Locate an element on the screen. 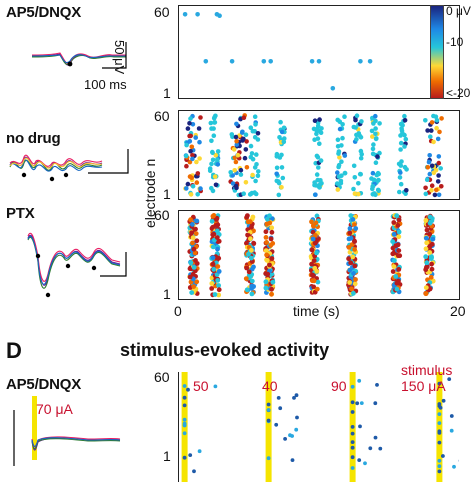  colorbar-tick-20: <-20 is located at coordinates (458, 93).